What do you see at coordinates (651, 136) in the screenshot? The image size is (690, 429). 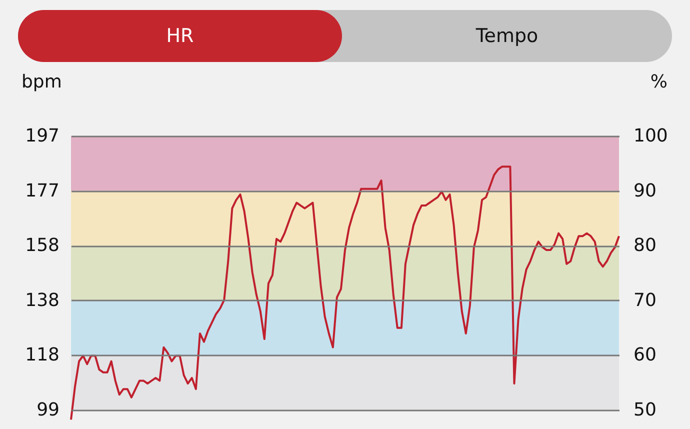 I see `y2-tick-label: 100` at bounding box center [651, 136].